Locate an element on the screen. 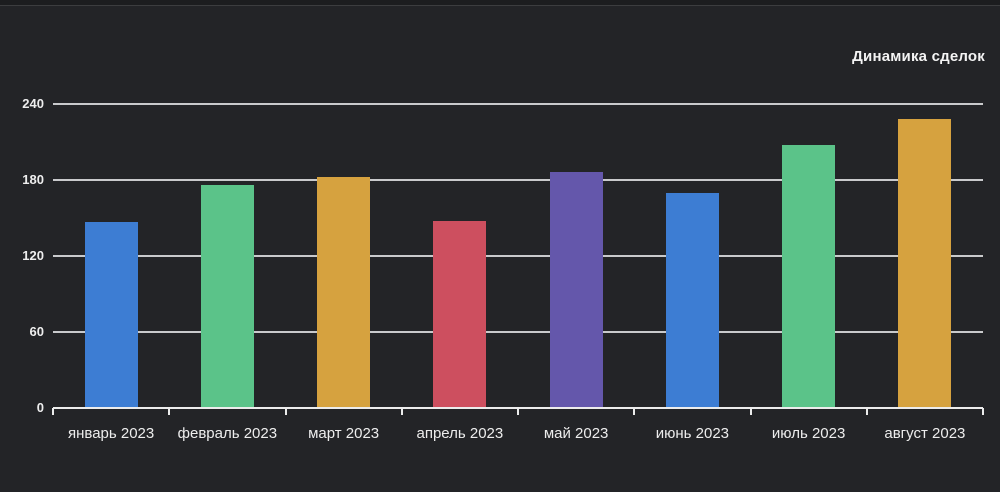 The image size is (1000, 492). x-axis-category-label: май 2023 is located at coordinates (576, 433).